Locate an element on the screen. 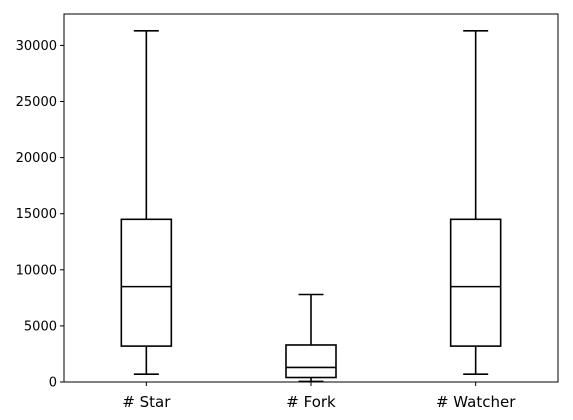  x-category-label: # Fork is located at coordinates (311, 402).